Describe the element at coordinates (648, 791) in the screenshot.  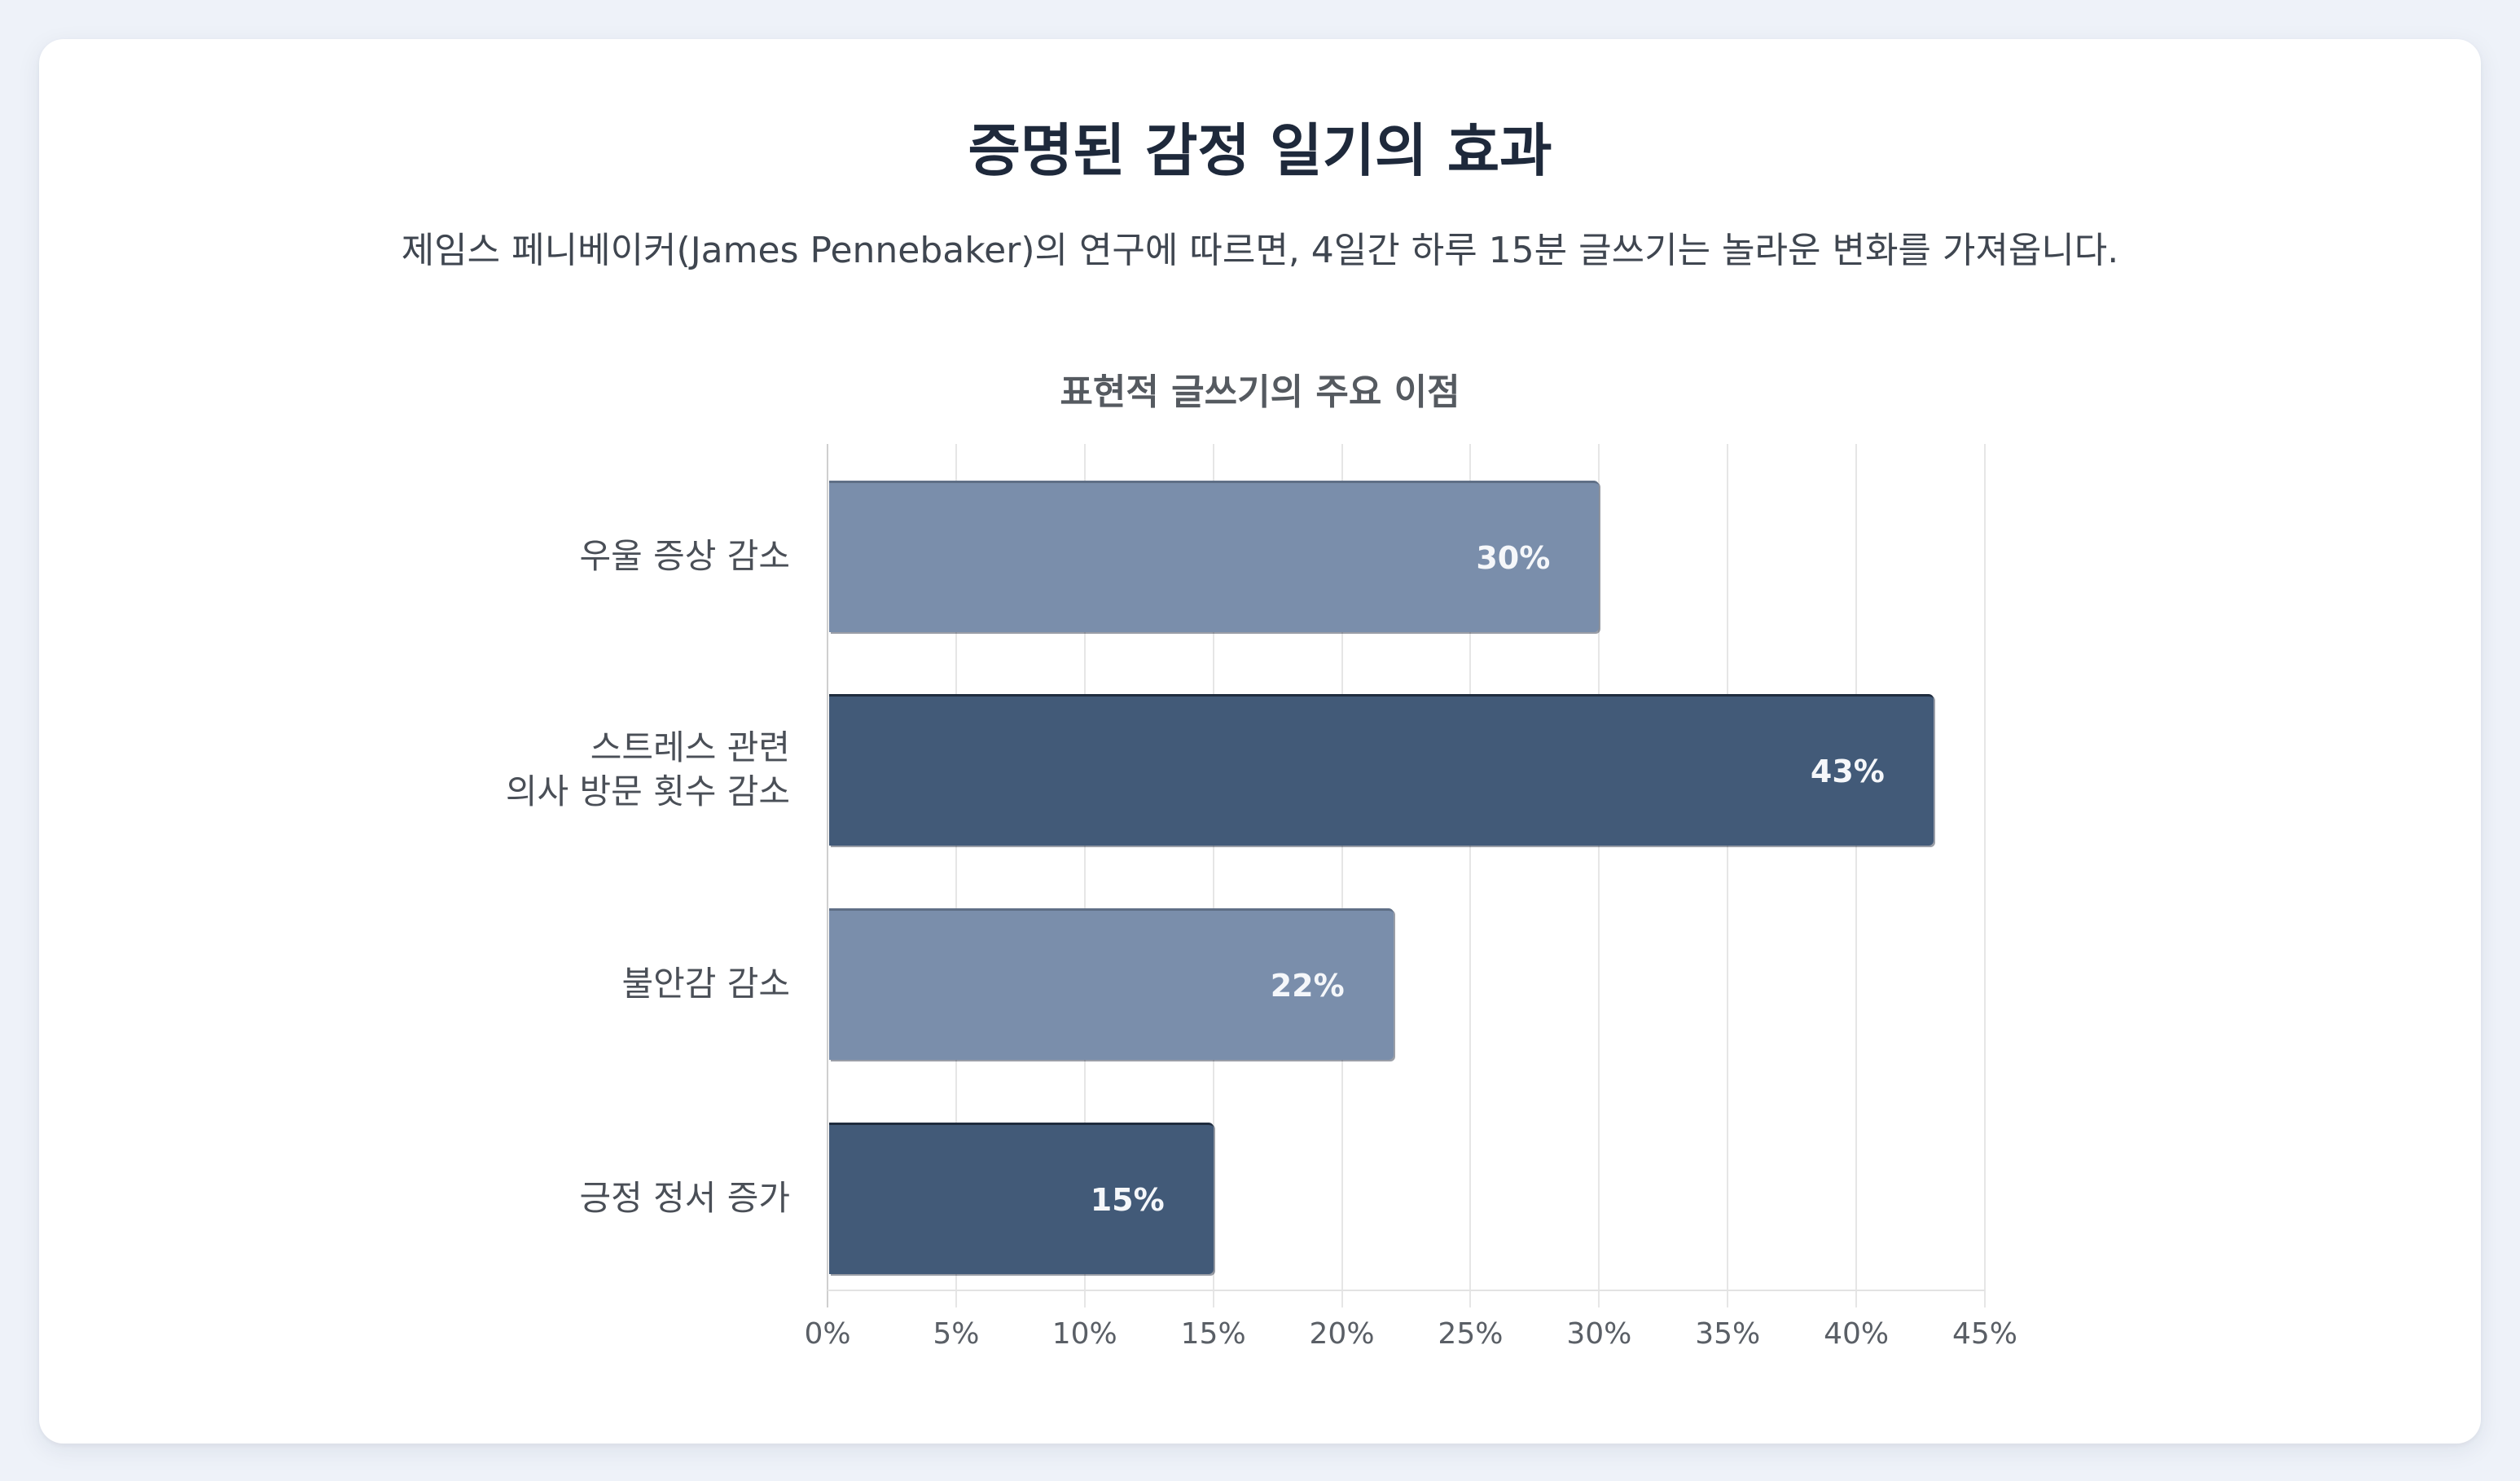
I see `category-label-line: 의사 방문 횟수 감소` at that location.